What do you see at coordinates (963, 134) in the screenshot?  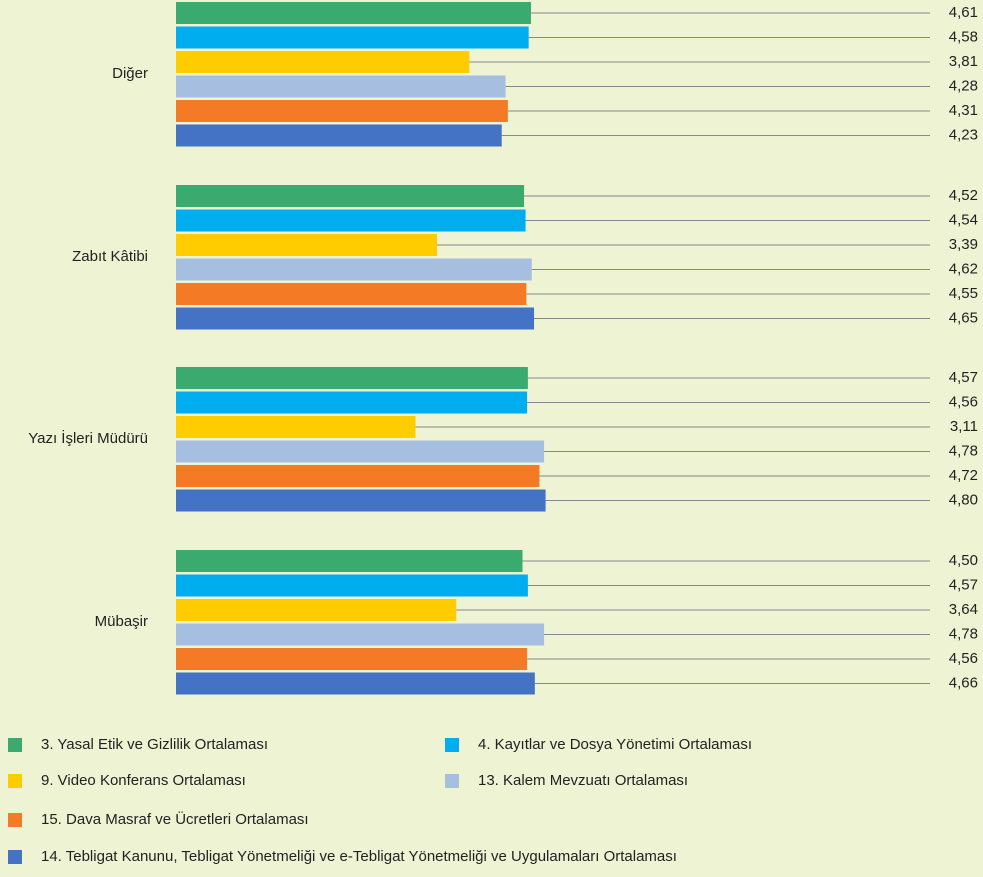 I see `value-label: 4,23` at bounding box center [963, 134].